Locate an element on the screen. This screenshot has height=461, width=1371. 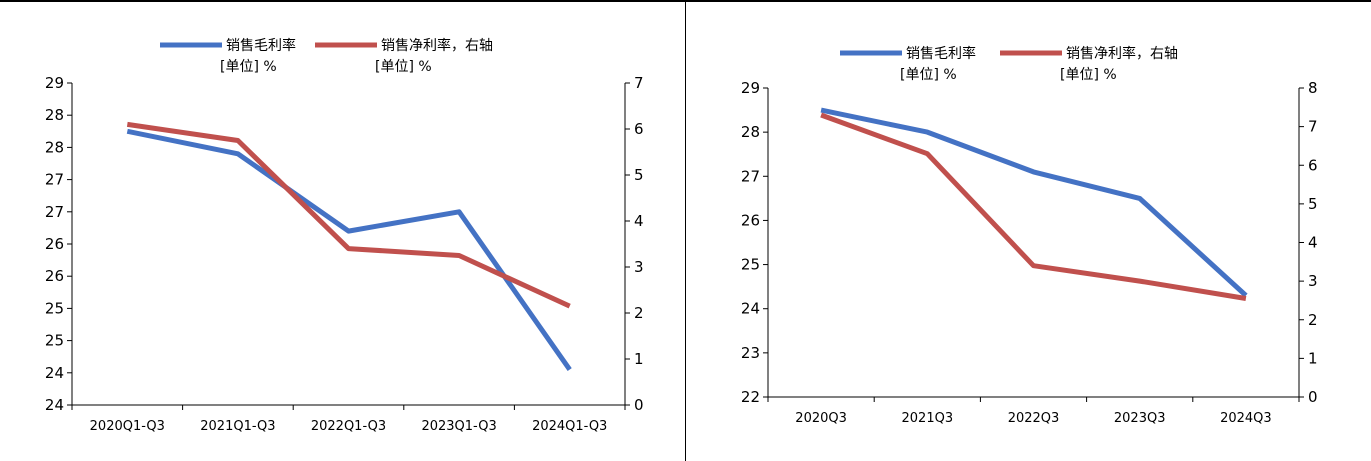
y-right-tick-label: 8 is located at coordinates (1313, 88).